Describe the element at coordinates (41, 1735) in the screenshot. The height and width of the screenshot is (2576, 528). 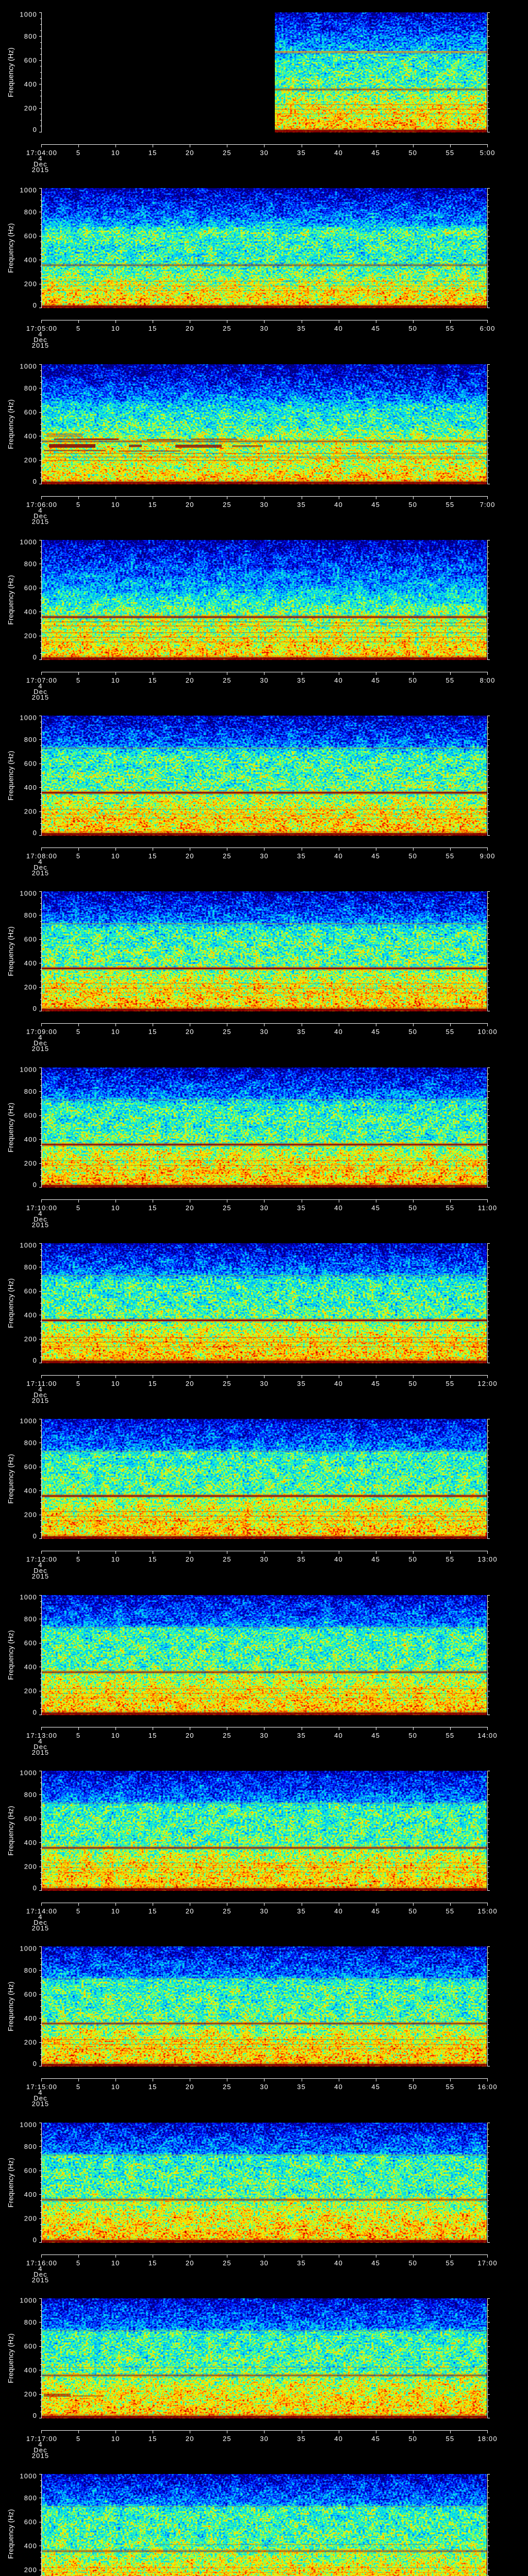
I see `svg-text: 17:13:00` at that location.